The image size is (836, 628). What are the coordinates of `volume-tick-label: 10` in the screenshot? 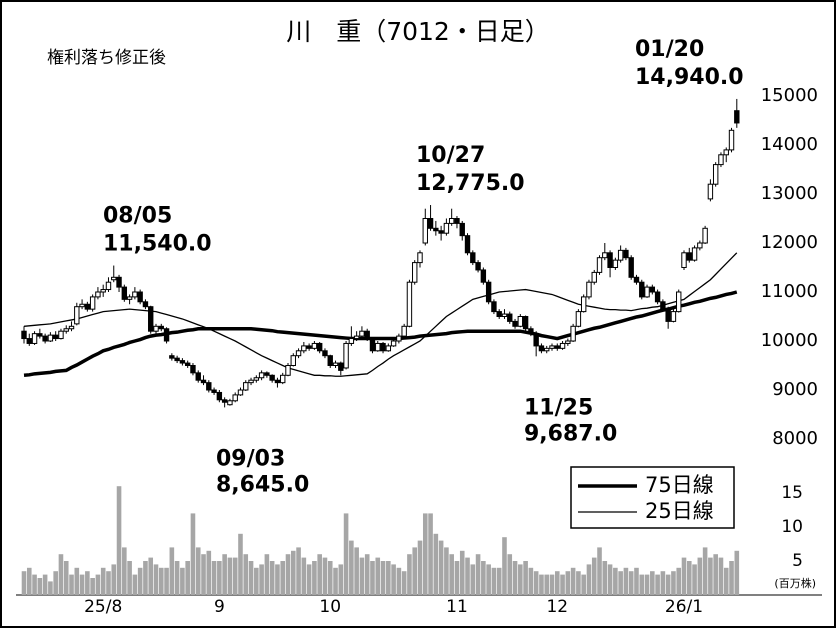 It's located at (792, 527).